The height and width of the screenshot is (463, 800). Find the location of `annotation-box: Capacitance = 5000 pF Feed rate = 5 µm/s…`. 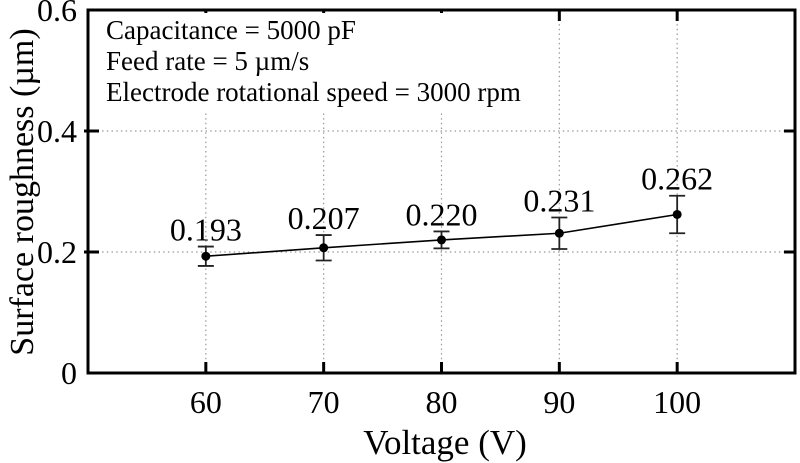

annotation-box: Capacitance = 5000 pF Feed rate = 5 µm/s… is located at coordinates (314, 62).